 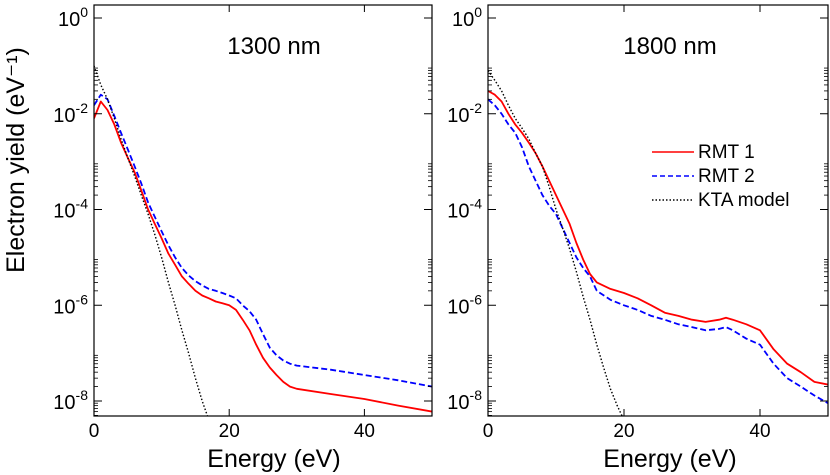 I want to click on y-tick-label-1300-nm-3: 10⁻⁶, so click(x=70, y=304).